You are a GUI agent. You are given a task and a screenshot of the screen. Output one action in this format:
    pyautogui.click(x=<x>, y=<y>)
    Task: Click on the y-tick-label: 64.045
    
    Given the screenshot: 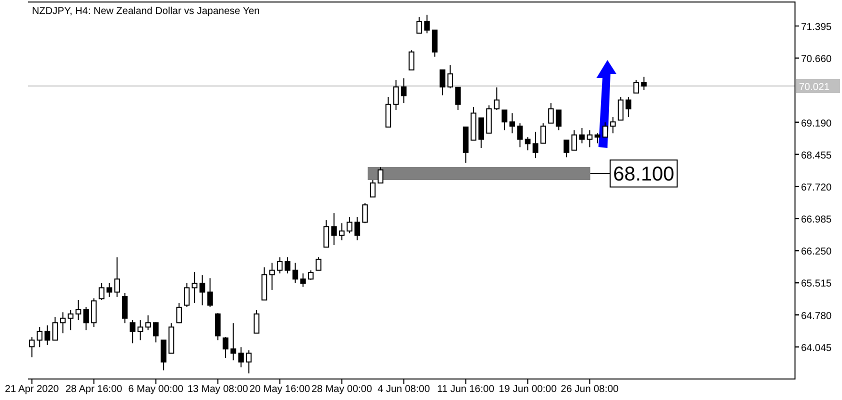 What is the action you would take?
    pyautogui.click(x=816, y=348)
    